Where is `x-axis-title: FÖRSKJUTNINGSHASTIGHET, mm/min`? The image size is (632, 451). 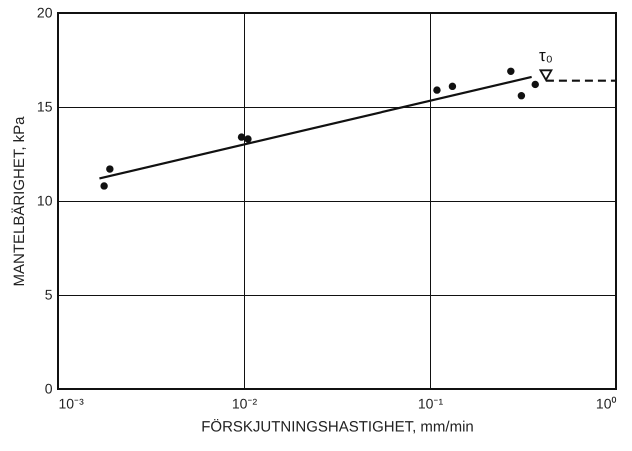 x-axis-title: FÖRSKJUTNINGSHASTIGHET, mm/min is located at coordinates (337, 427).